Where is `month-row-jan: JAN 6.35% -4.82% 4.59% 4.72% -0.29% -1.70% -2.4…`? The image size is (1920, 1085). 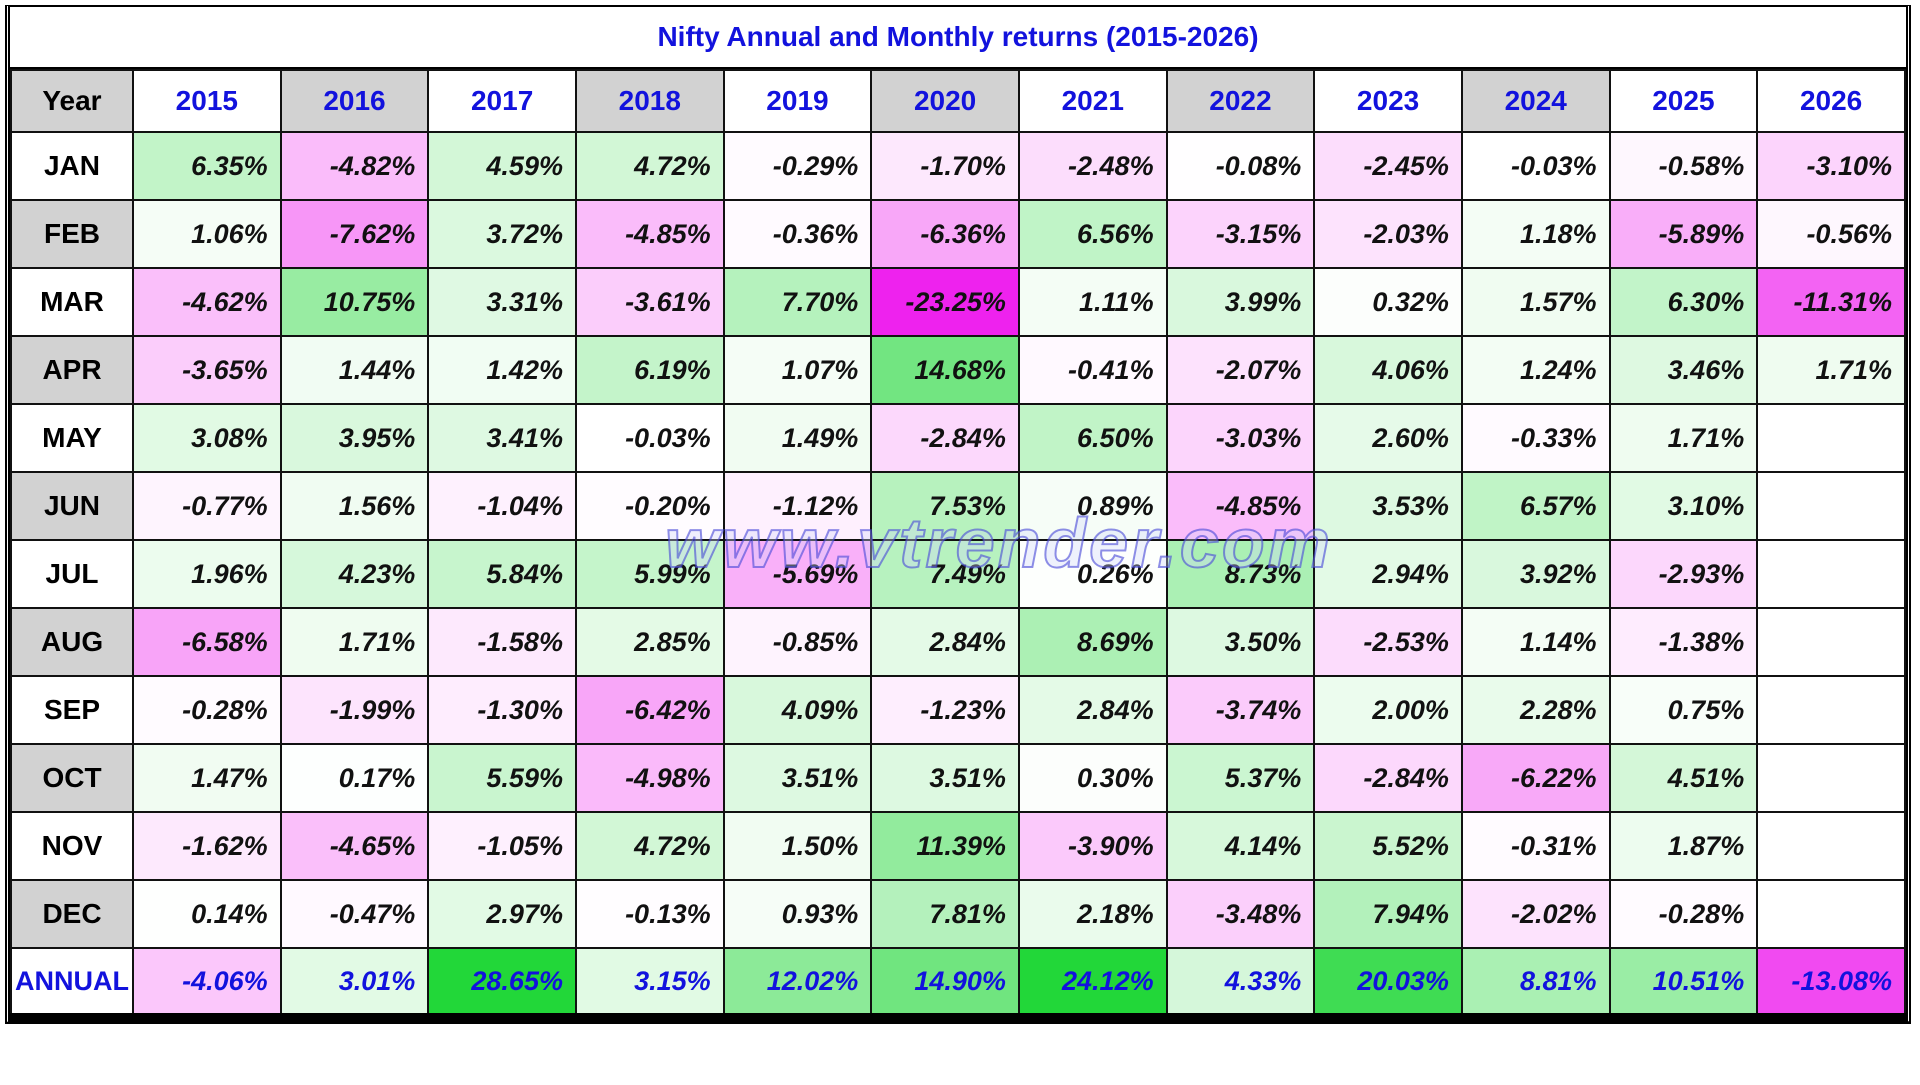 month-row-jan: JAN 6.35% -4.82% 4.59% 4.72% -0.29% -1.70% -2.4… is located at coordinates (958, 166).